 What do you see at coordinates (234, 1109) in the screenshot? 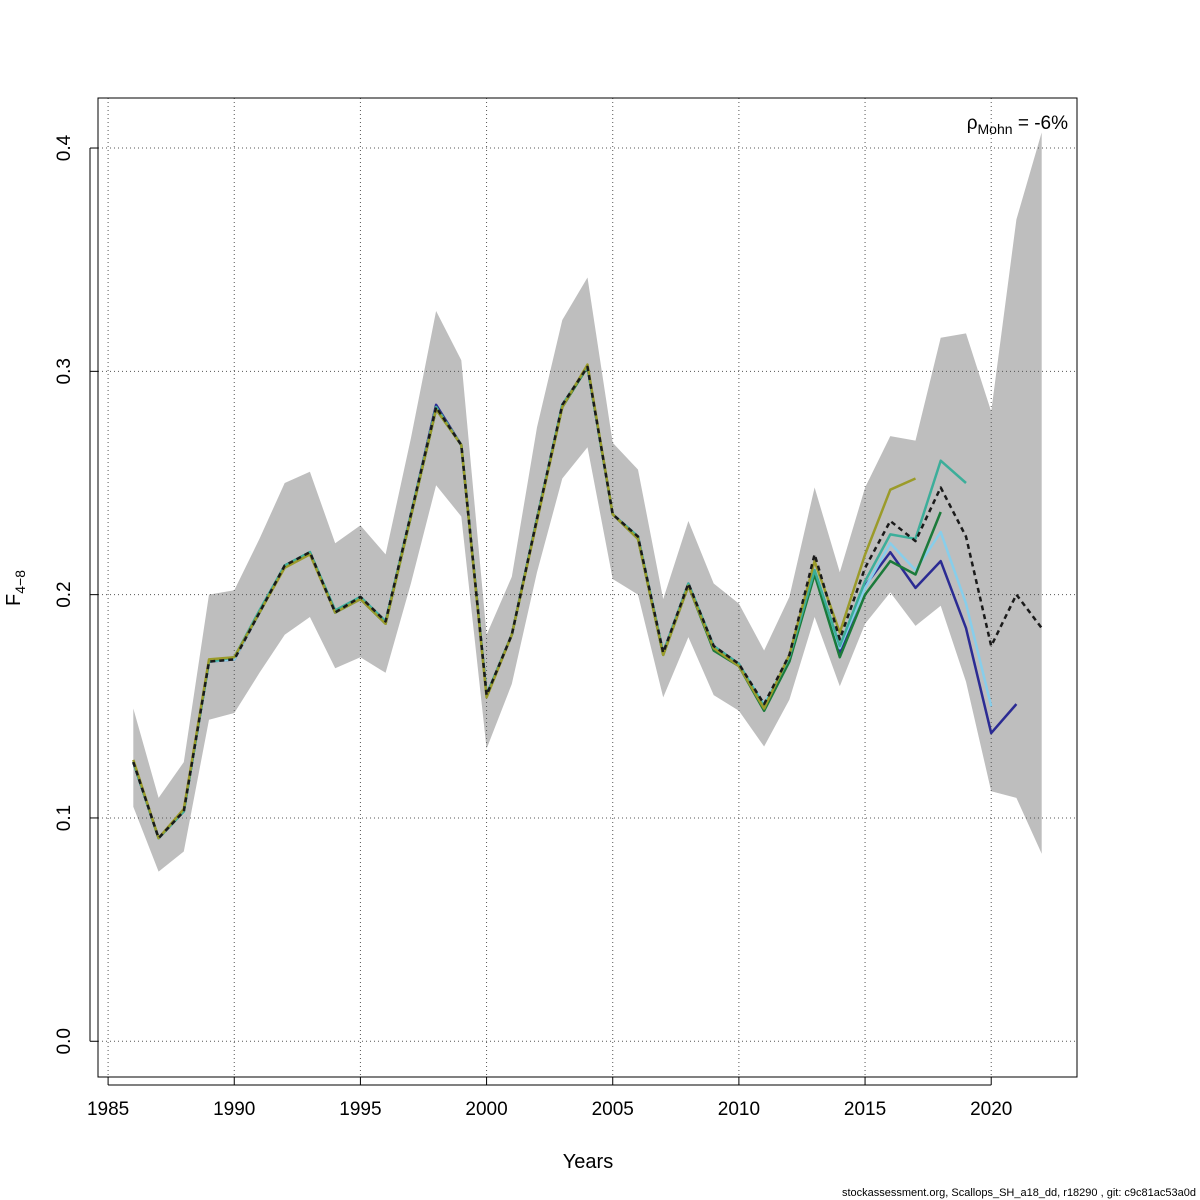
I see `x-tick-label: 1990` at bounding box center [234, 1109].